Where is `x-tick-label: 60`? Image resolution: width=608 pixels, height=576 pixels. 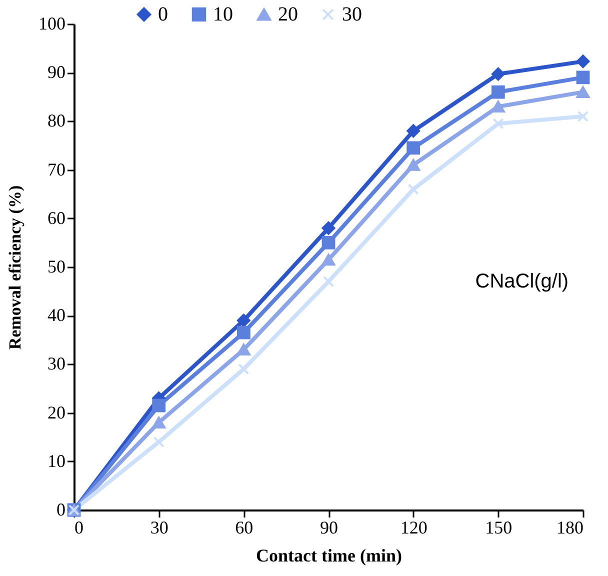
x-tick-label: 60 is located at coordinates (244, 528).